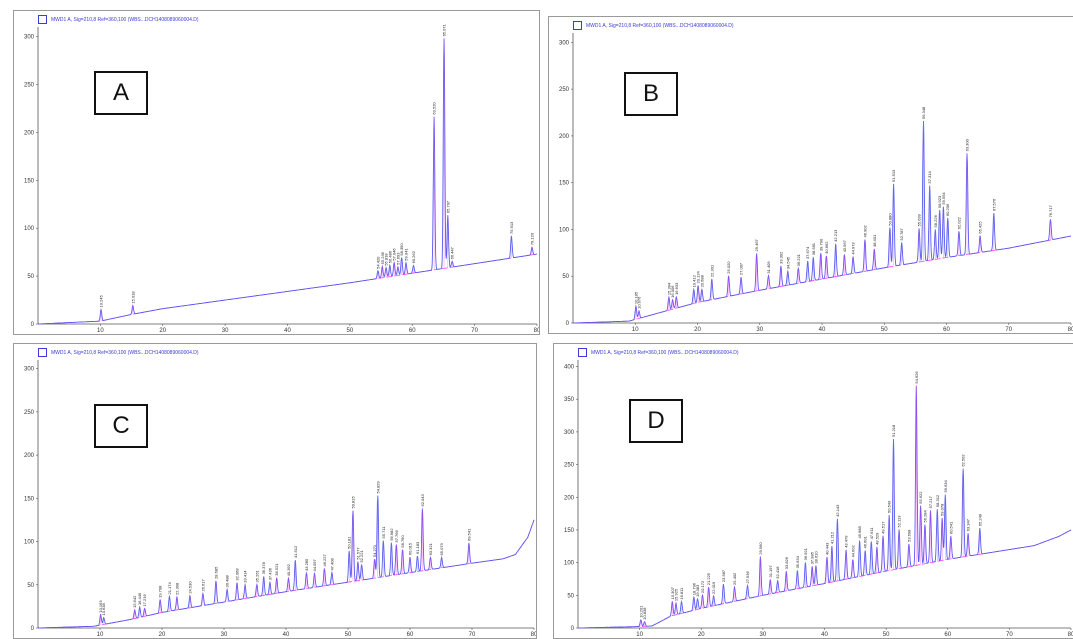 This screenshot has height=639, width=1073. I want to click on peak-label: 65.707, so click(447, 206).